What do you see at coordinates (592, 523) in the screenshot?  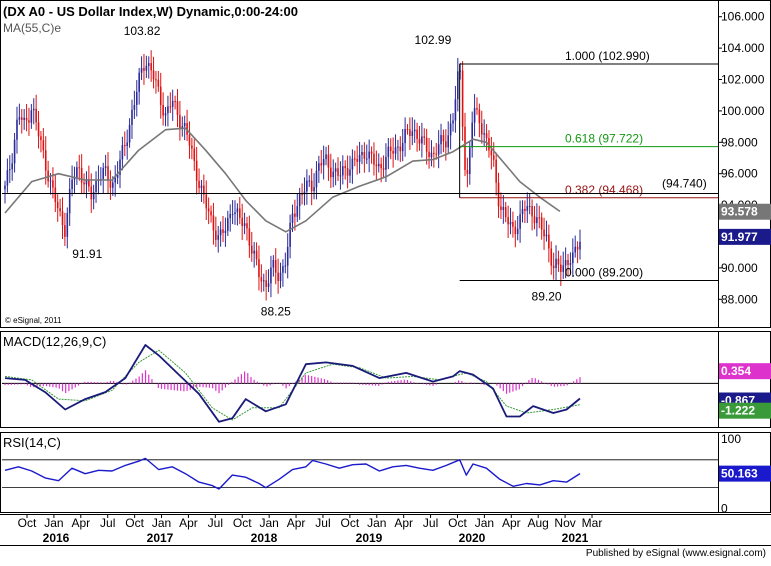 I see `xtick-label: Mar` at bounding box center [592, 523].